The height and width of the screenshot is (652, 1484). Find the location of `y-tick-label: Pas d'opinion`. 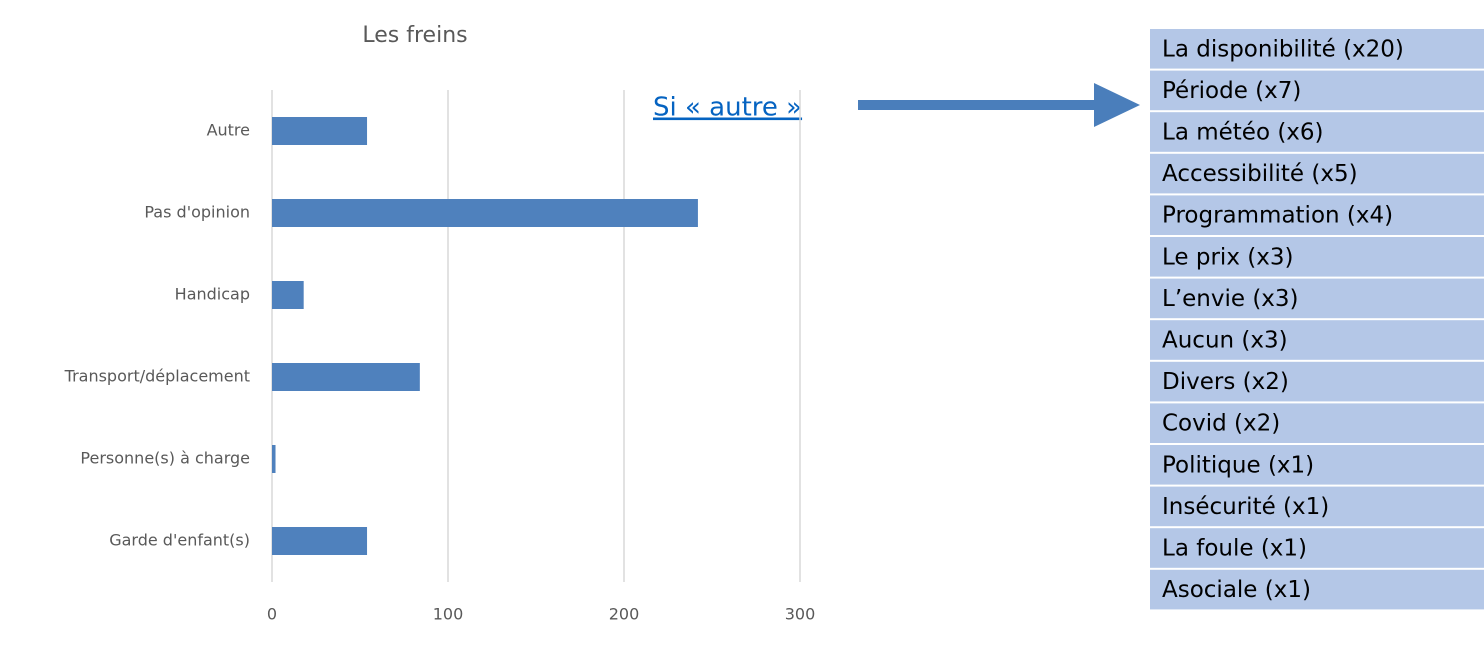

y-tick-label: Pas d'opinion is located at coordinates (197, 212).